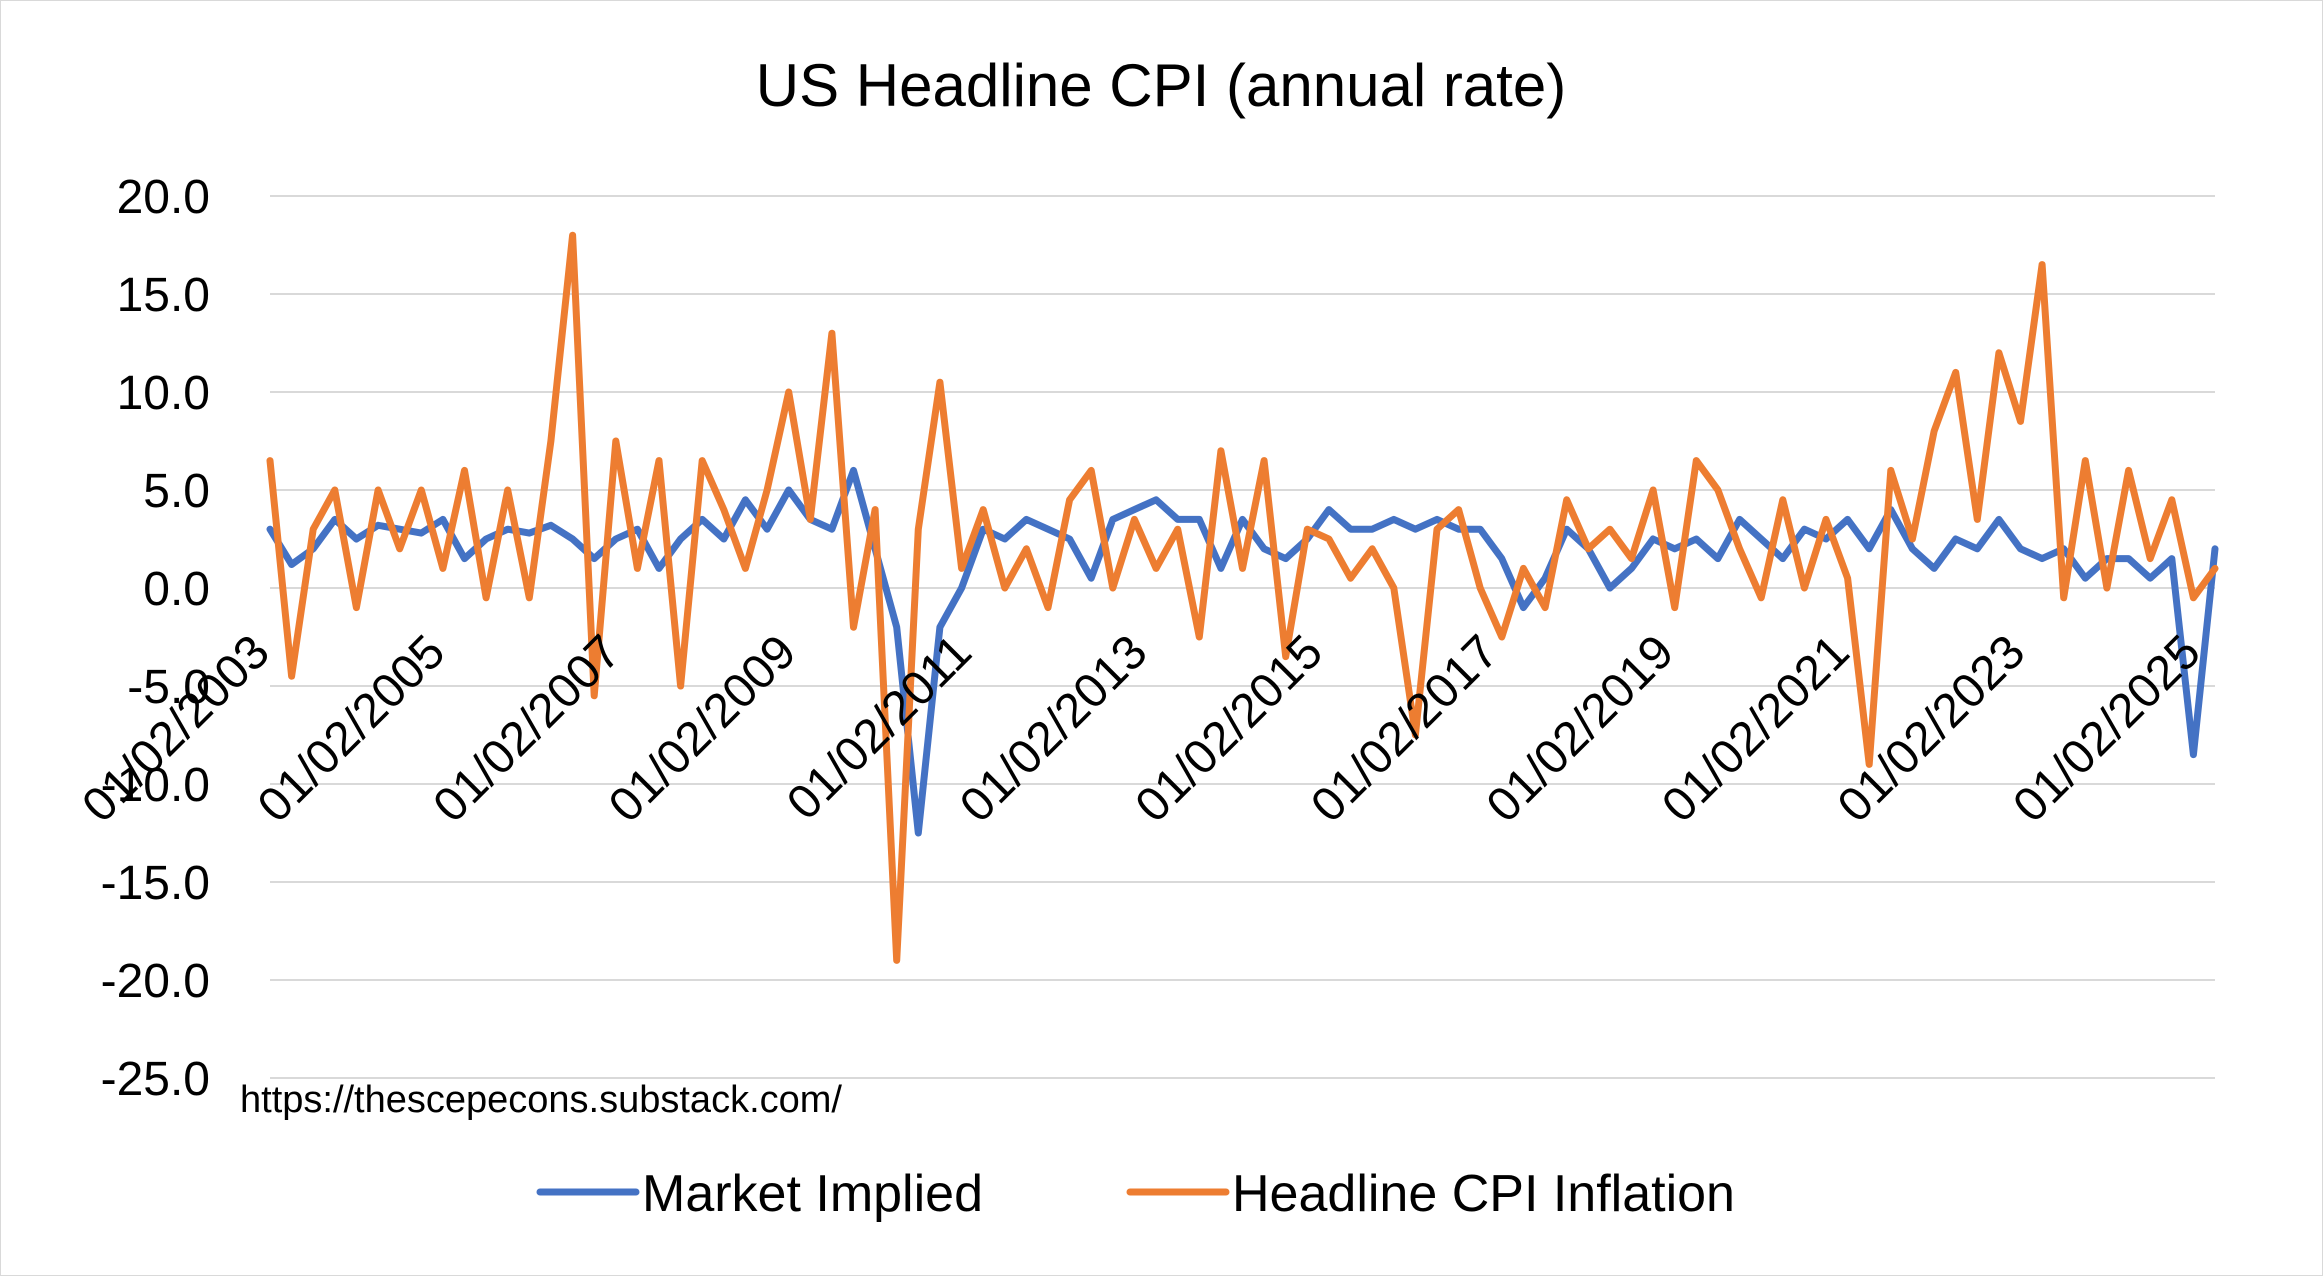 The height and width of the screenshot is (1276, 2323). What do you see at coordinates (168, 687) in the screenshot?
I see `y-tick-label: -5.0` at bounding box center [168, 687].